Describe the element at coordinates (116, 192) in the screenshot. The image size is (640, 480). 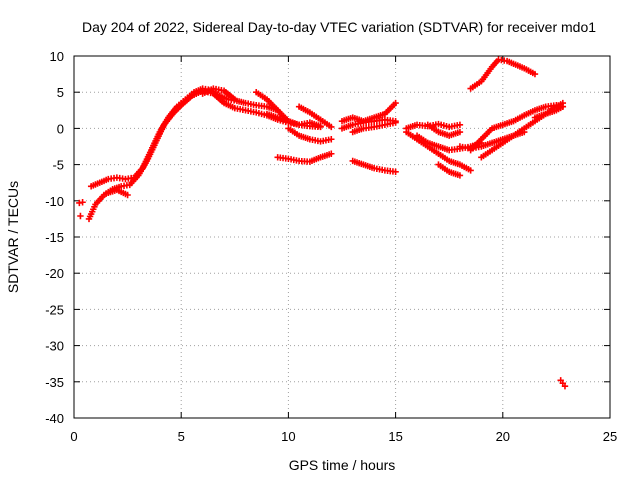
I see `series-s5` at that location.